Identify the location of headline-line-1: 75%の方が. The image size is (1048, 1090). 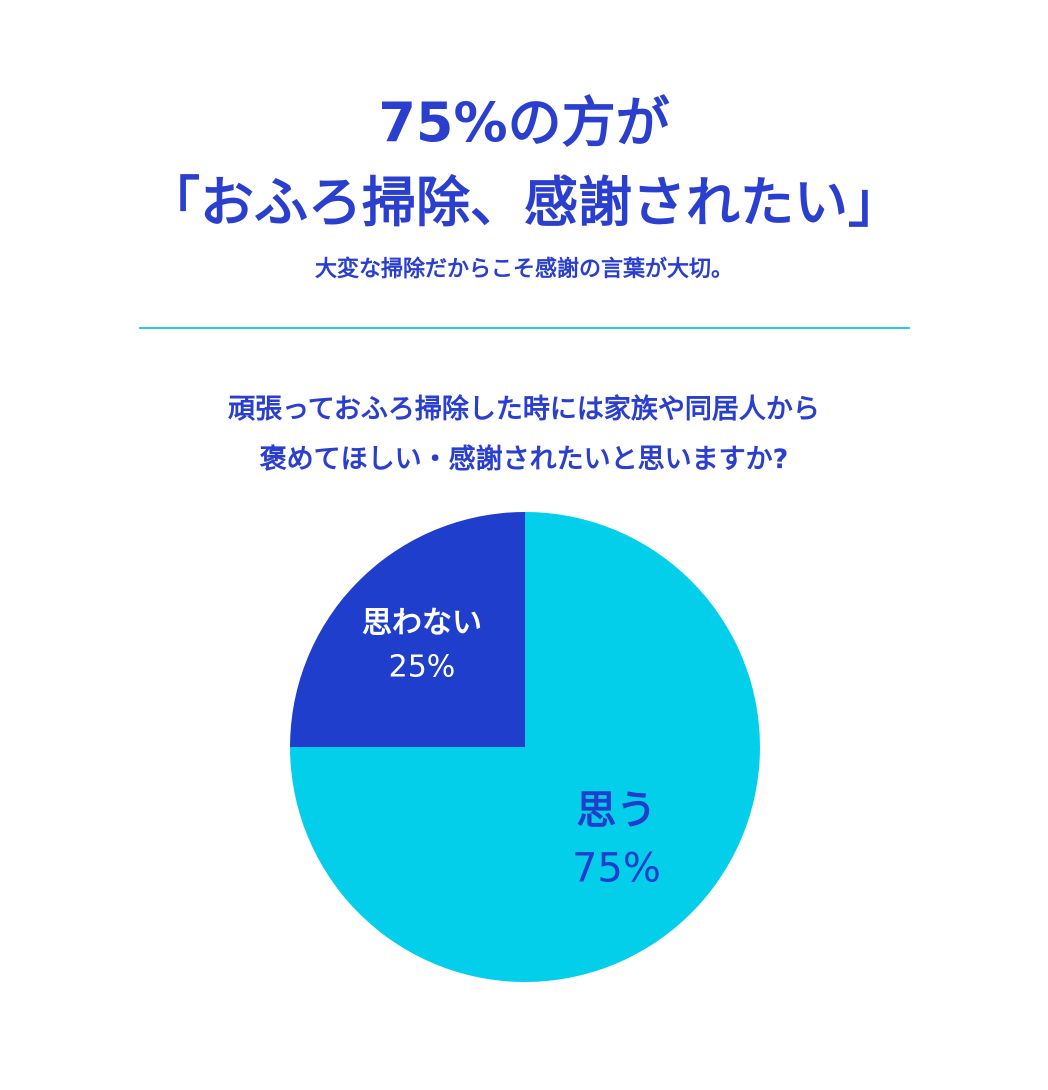
(524, 122).